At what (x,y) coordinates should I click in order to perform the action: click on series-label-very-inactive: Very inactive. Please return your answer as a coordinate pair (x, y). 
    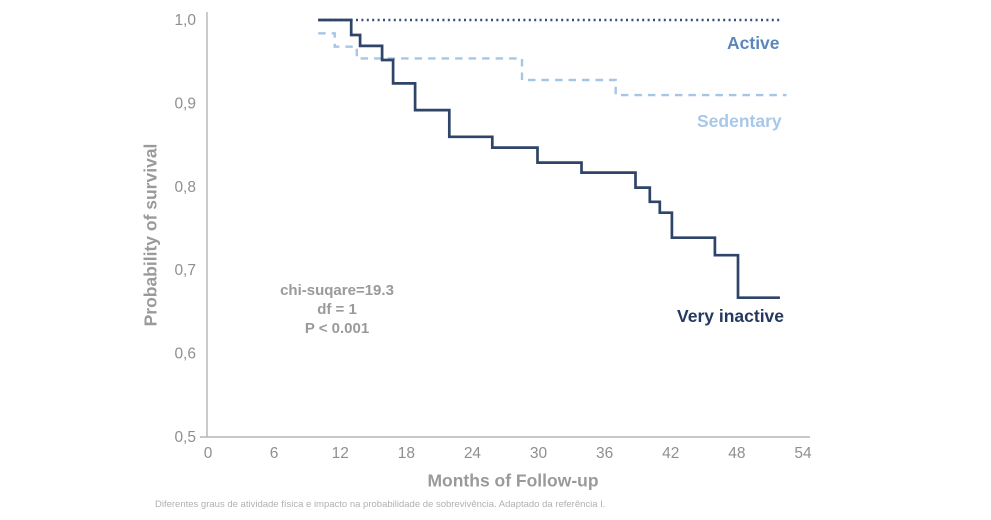
    Looking at the image, I should click on (731, 316).